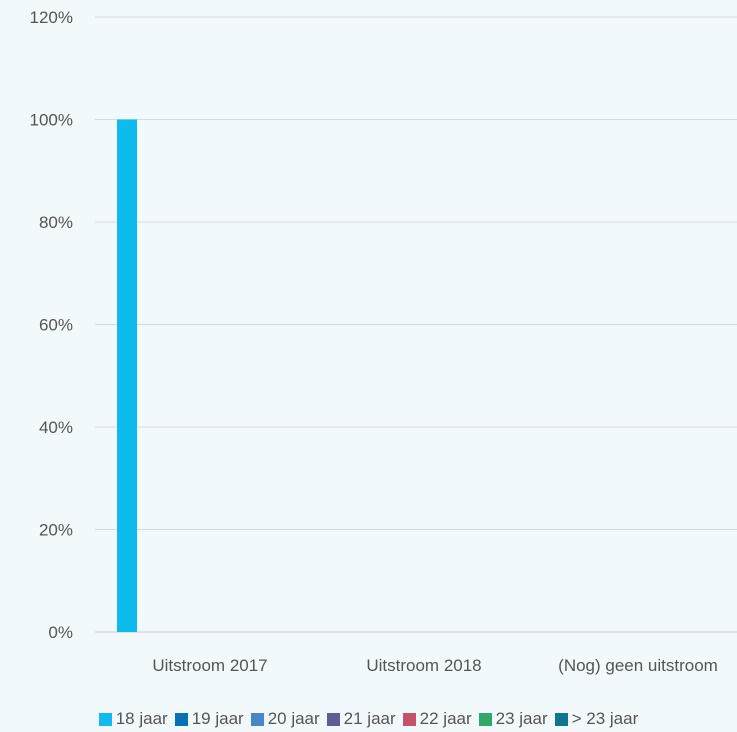 The height and width of the screenshot is (732, 737). I want to click on legend-label: 18 jaar, so click(141, 718).